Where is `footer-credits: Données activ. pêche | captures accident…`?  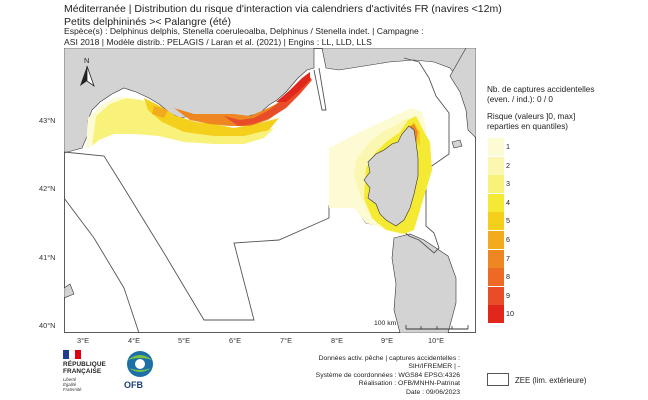
footer-credits: Données activ. pêche | captures accident… is located at coordinates (388, 376).